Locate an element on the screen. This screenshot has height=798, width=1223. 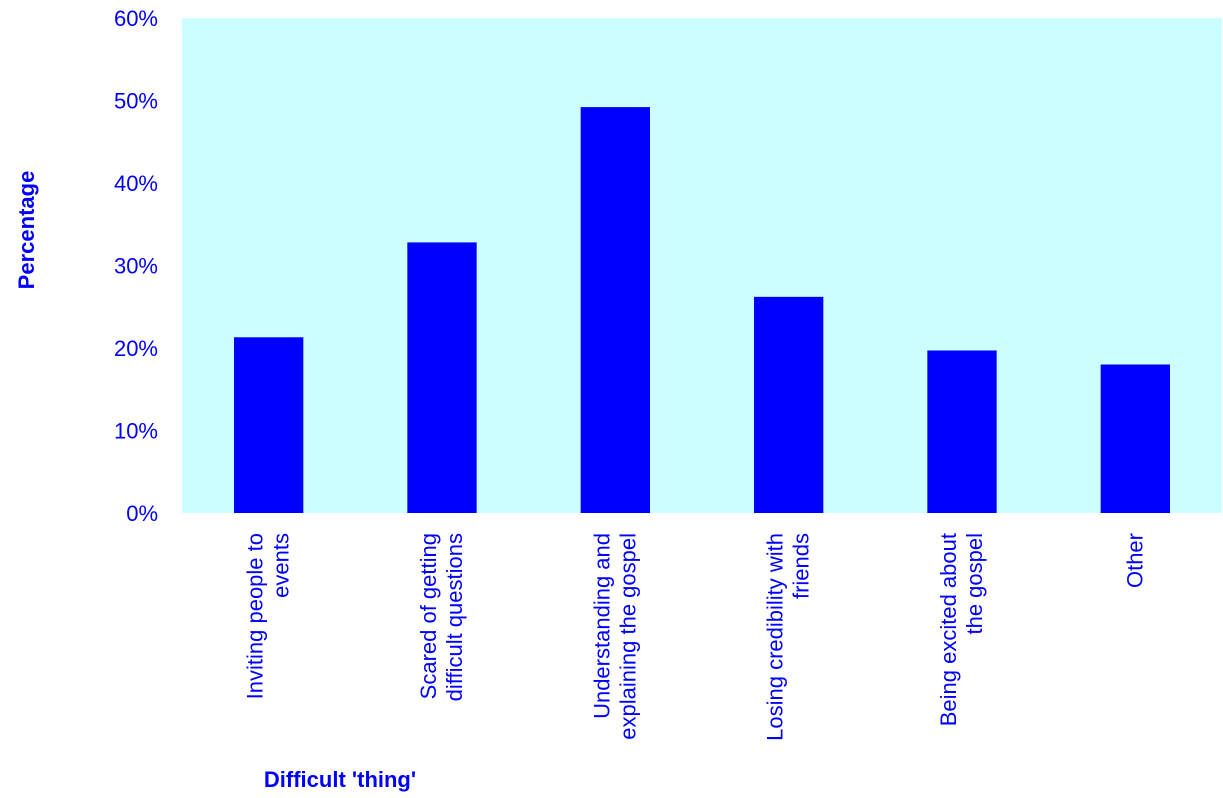
y-tick-label: 50% is located at coordinates (136, 101).